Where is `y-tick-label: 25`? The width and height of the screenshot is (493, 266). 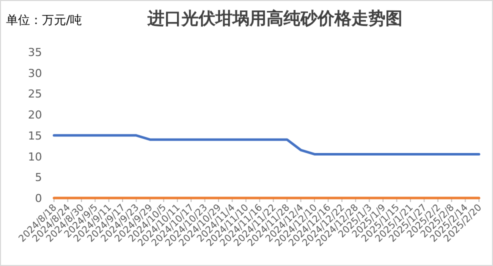
y-tick-label: 25 is located at coordinates (35, 94).